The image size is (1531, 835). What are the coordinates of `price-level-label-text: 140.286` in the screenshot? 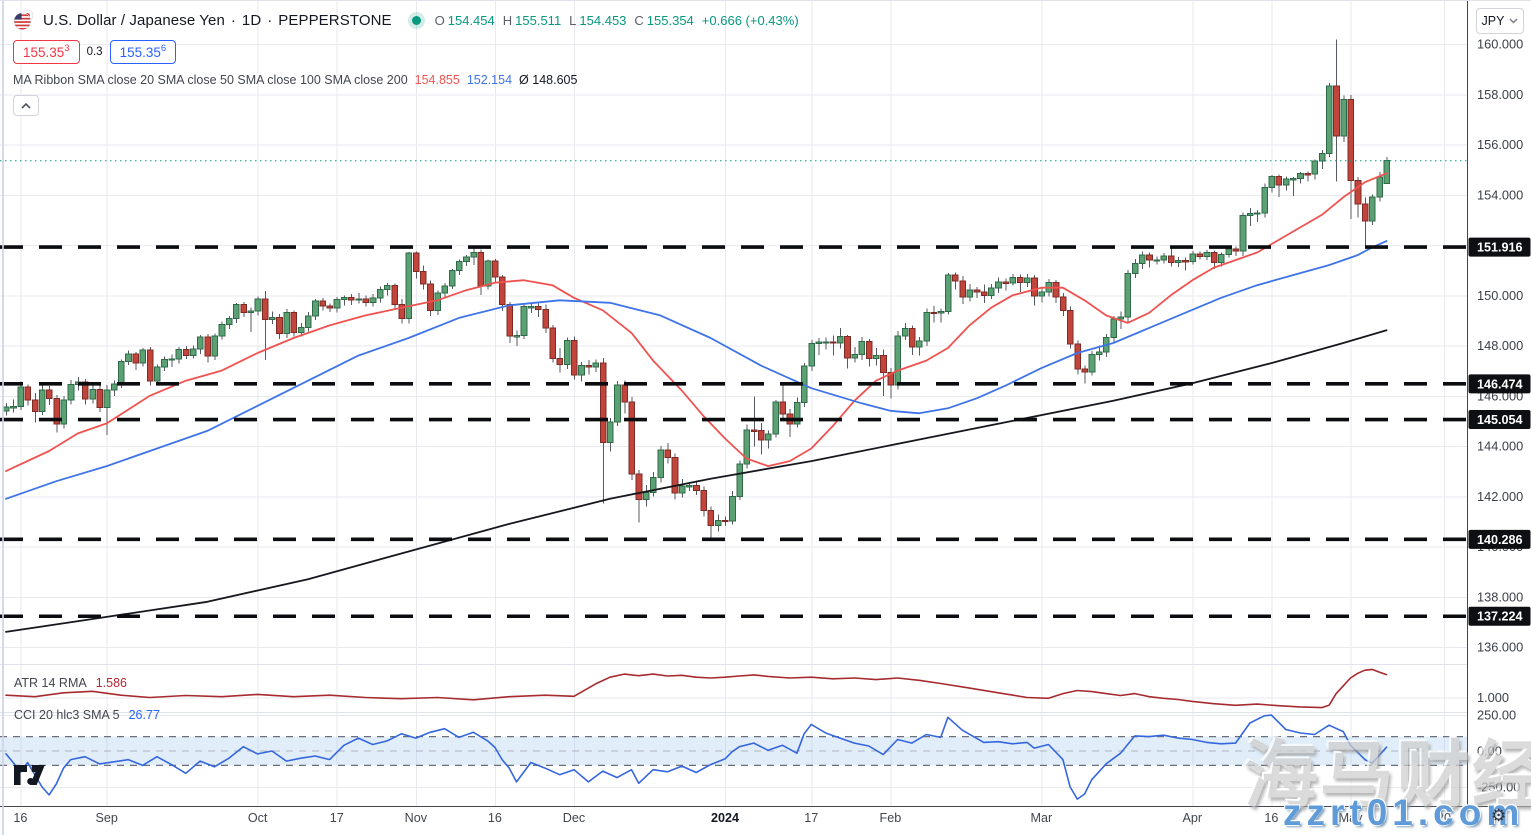 It's located at (1500, 540).